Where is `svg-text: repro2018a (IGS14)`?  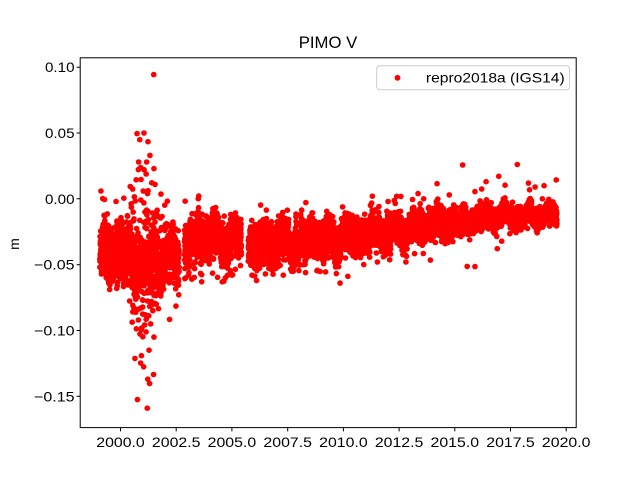
svg-text: repro2018a (IGS14) is located at coordinates (495, 78).